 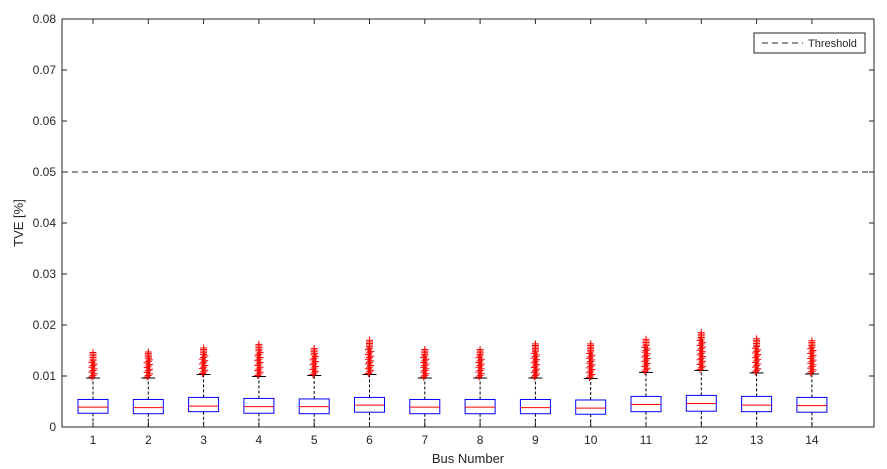 I want to click on x-tick-label: 5, so click(x=314, y=440).